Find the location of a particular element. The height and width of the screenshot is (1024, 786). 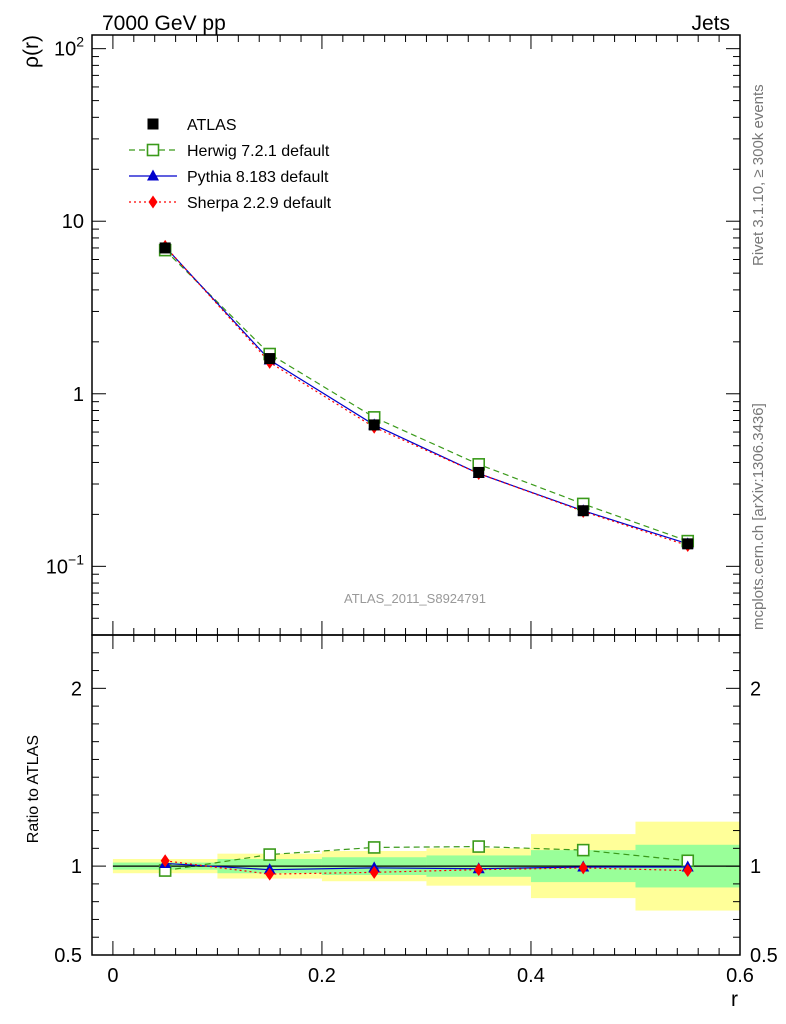

ratio-line-herwig-7-2-1-default is located at coordinates (426, 858).